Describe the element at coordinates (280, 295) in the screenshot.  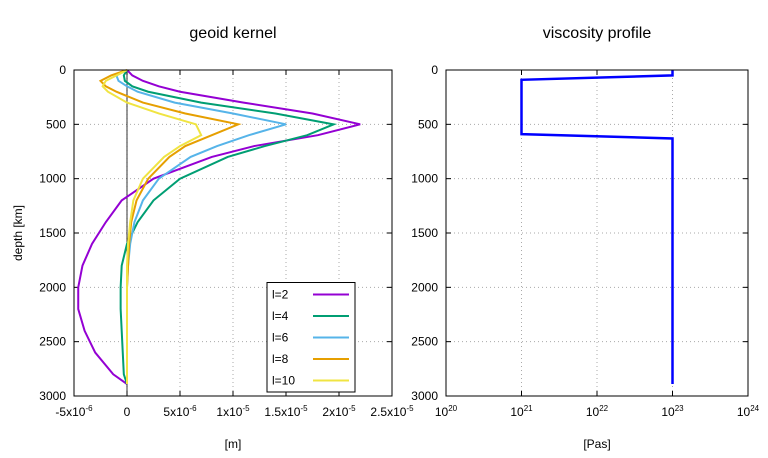
I see `legend-label: l=2` at that location.